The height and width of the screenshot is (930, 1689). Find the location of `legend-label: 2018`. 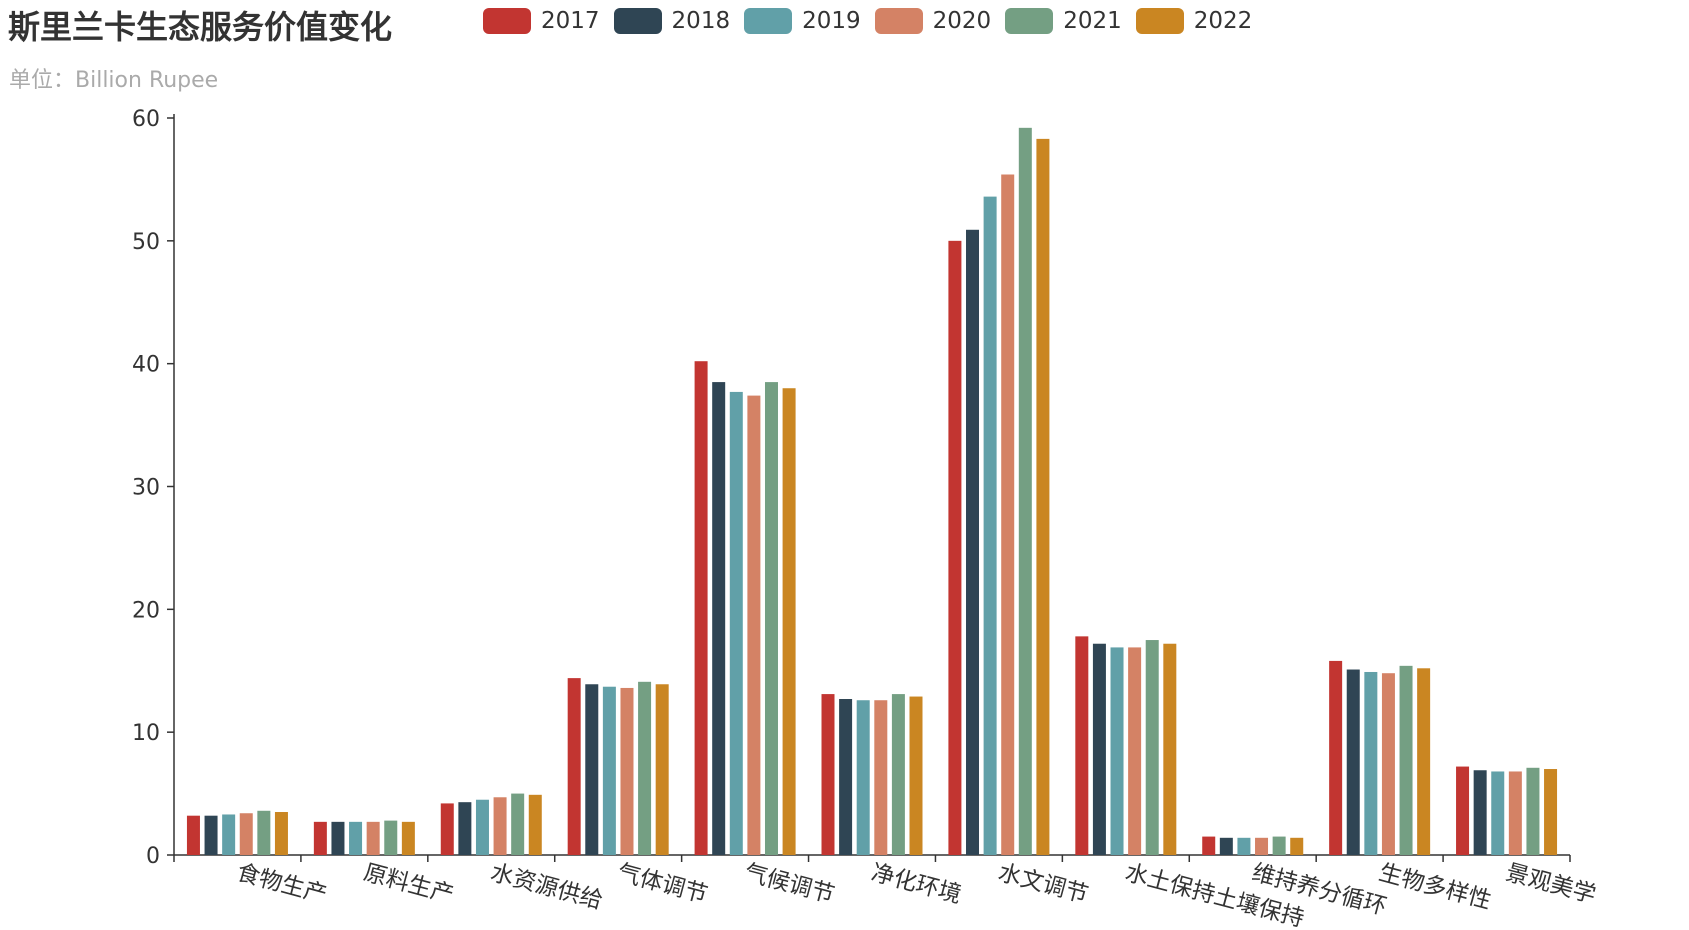

legend-label: 2018 is located at coordinates (701, 21).